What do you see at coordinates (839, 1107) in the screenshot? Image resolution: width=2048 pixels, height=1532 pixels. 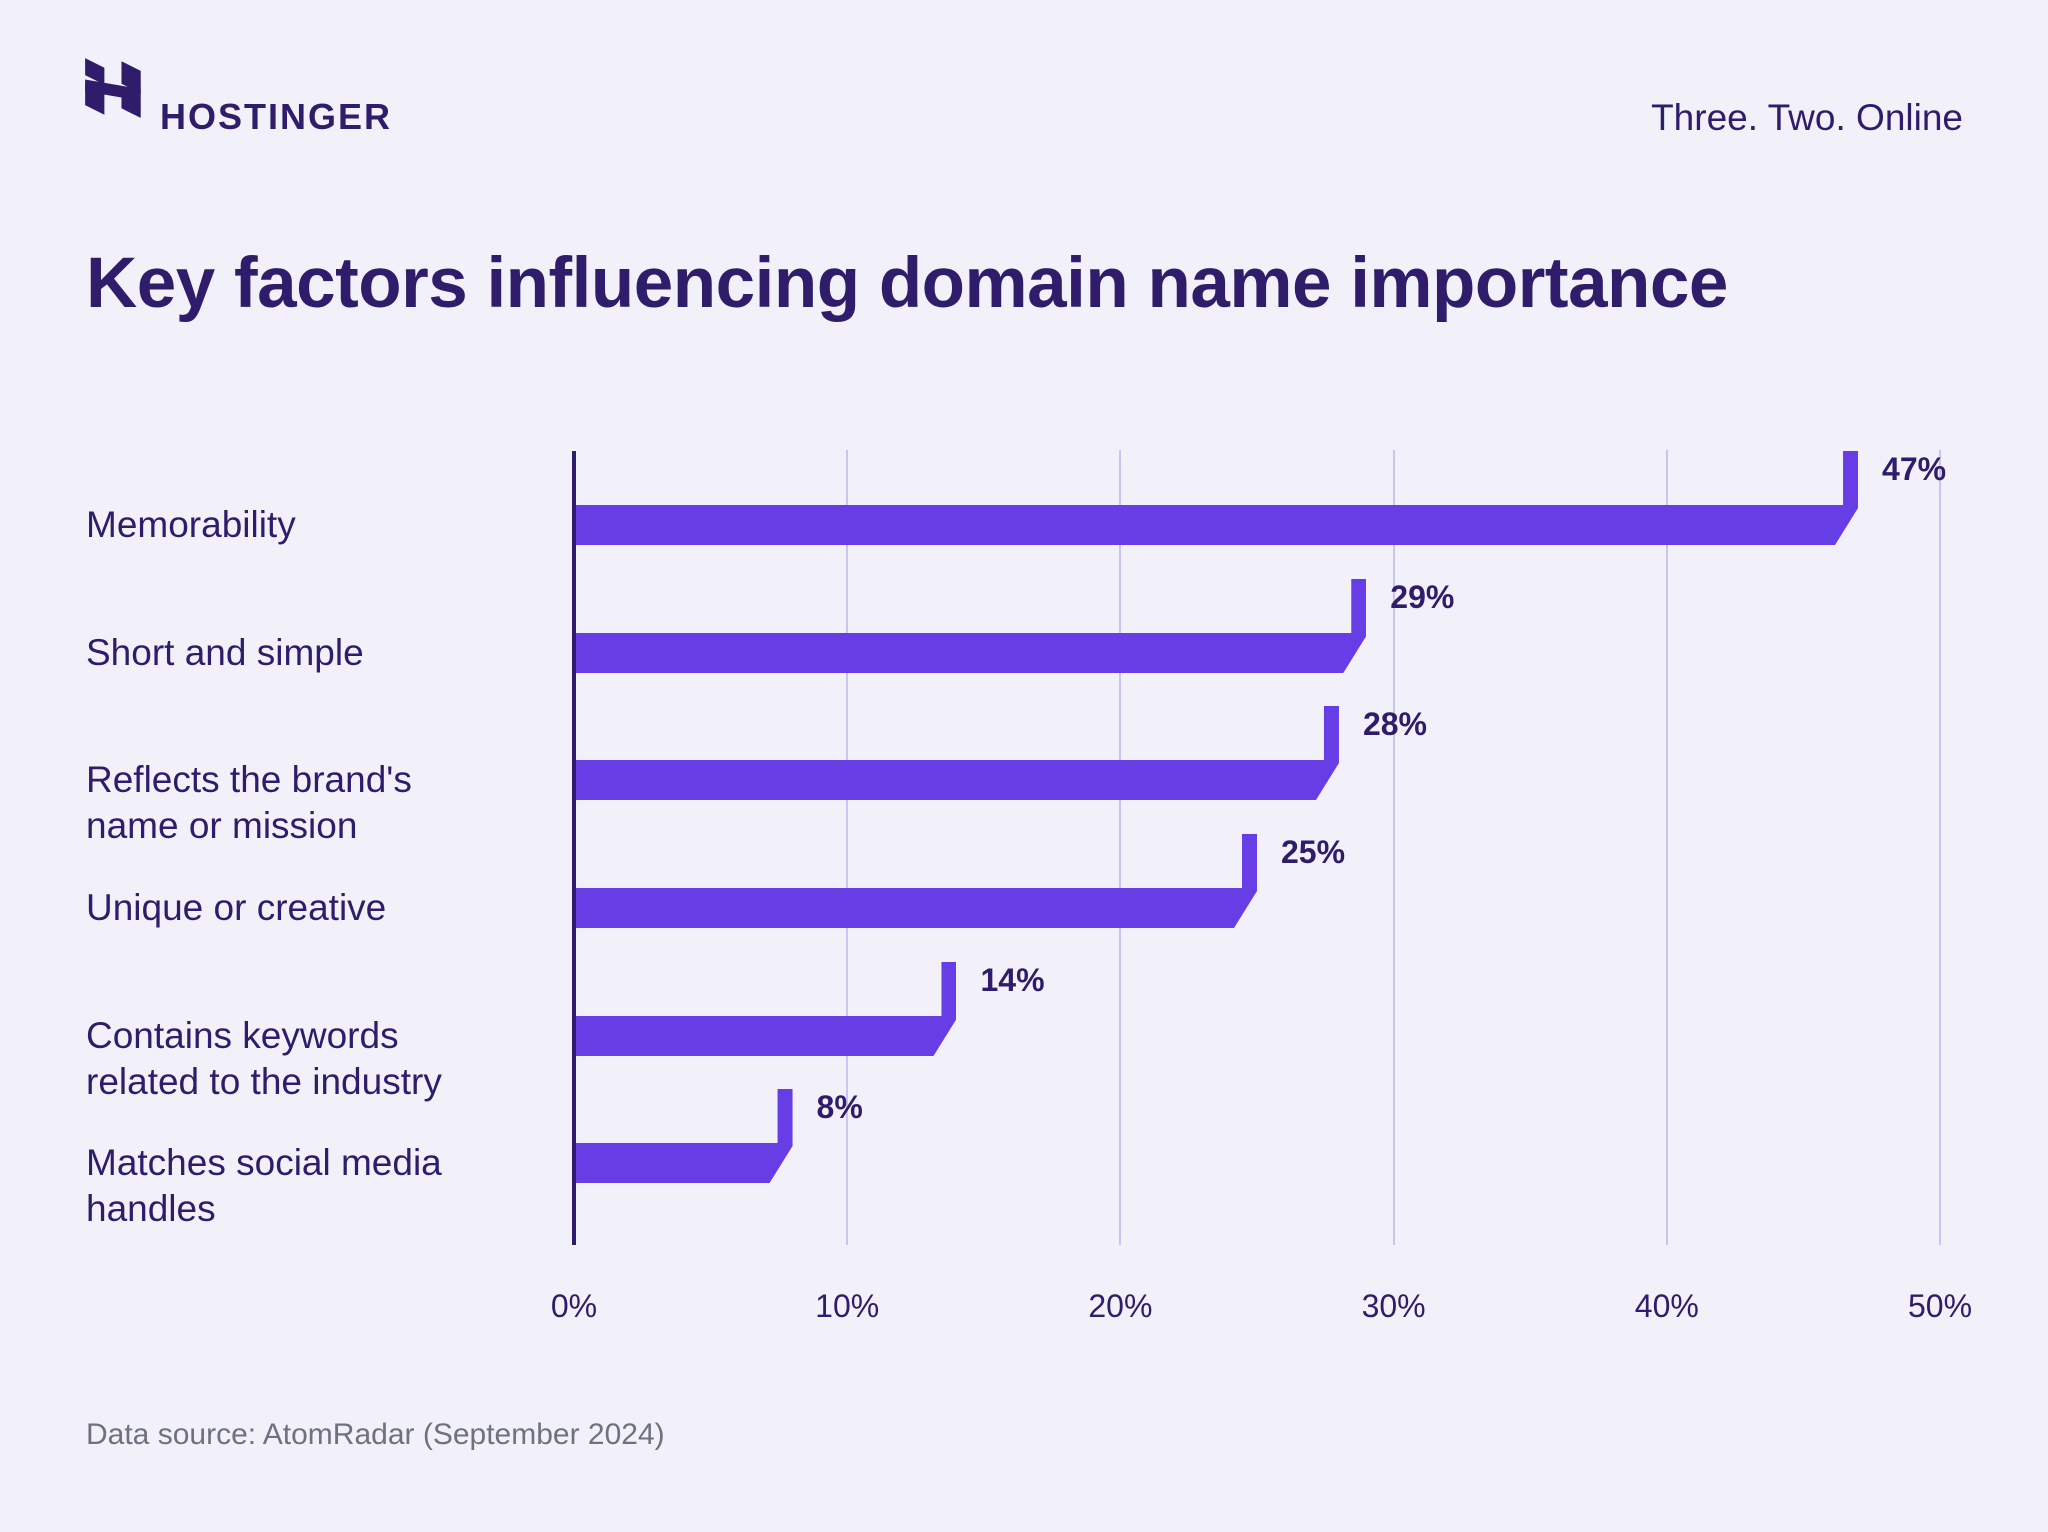 I see `bar-value-label: 8%` at bounding box center [839, 1107].